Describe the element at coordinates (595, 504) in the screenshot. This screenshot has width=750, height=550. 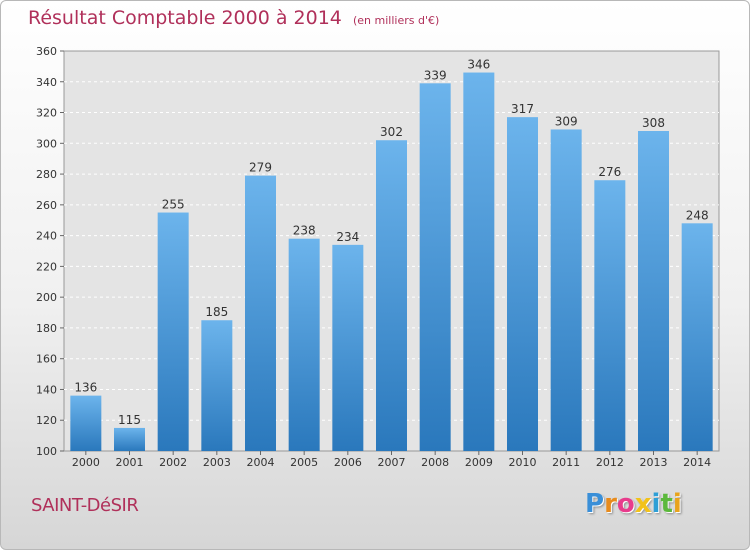
I see `logo-letter: P` at that location.